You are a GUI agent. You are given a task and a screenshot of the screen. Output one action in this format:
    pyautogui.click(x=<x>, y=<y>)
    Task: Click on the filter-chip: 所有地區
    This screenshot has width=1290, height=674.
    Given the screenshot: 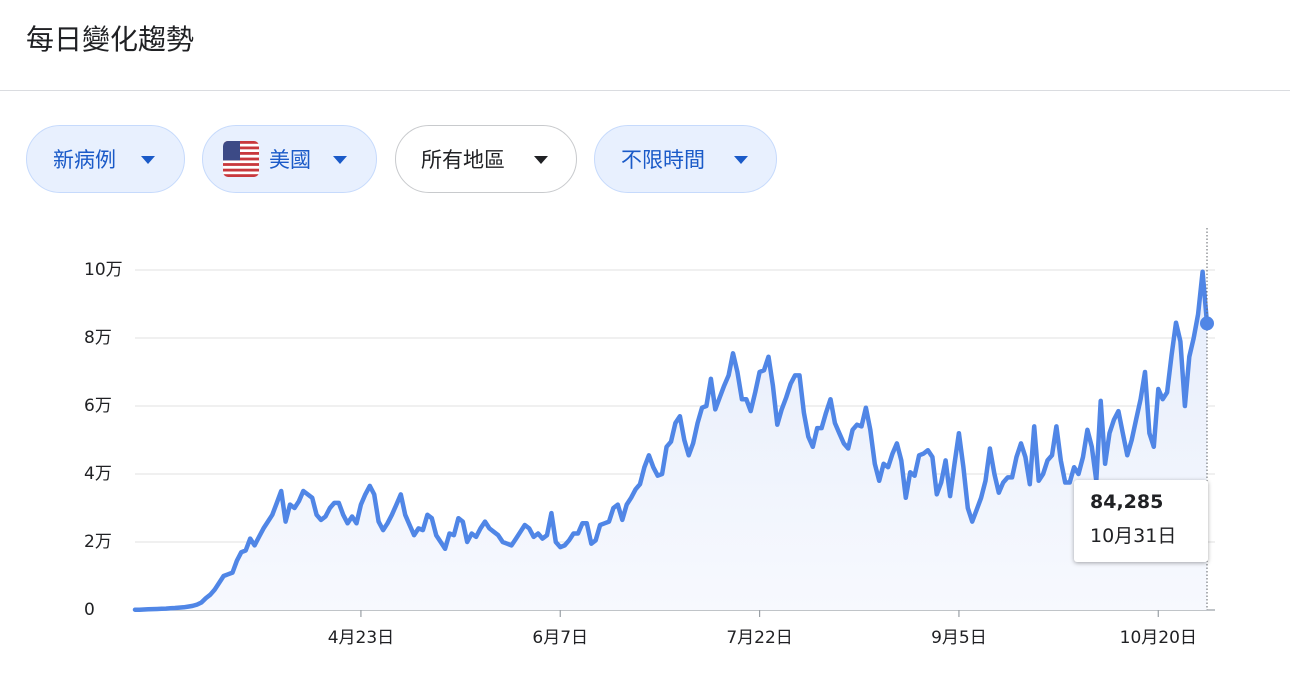 What is the action you would take?
    pyautogui.click(x=486, y=159)
    